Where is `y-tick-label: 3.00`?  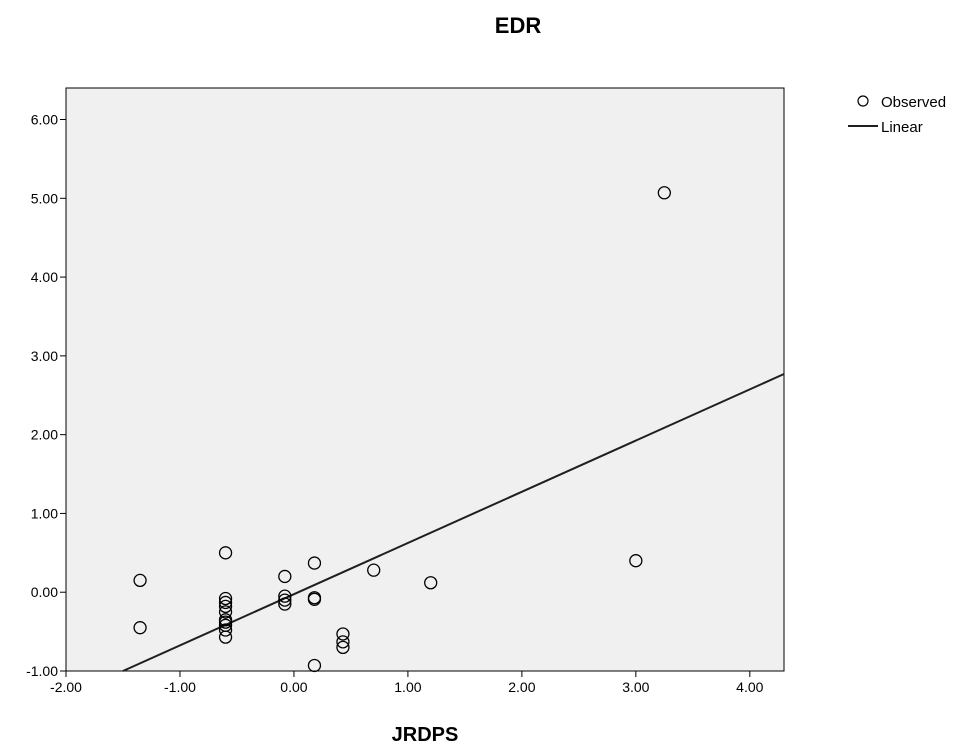 y-tick-label: 3.00 is located at coordinates (44, 356).